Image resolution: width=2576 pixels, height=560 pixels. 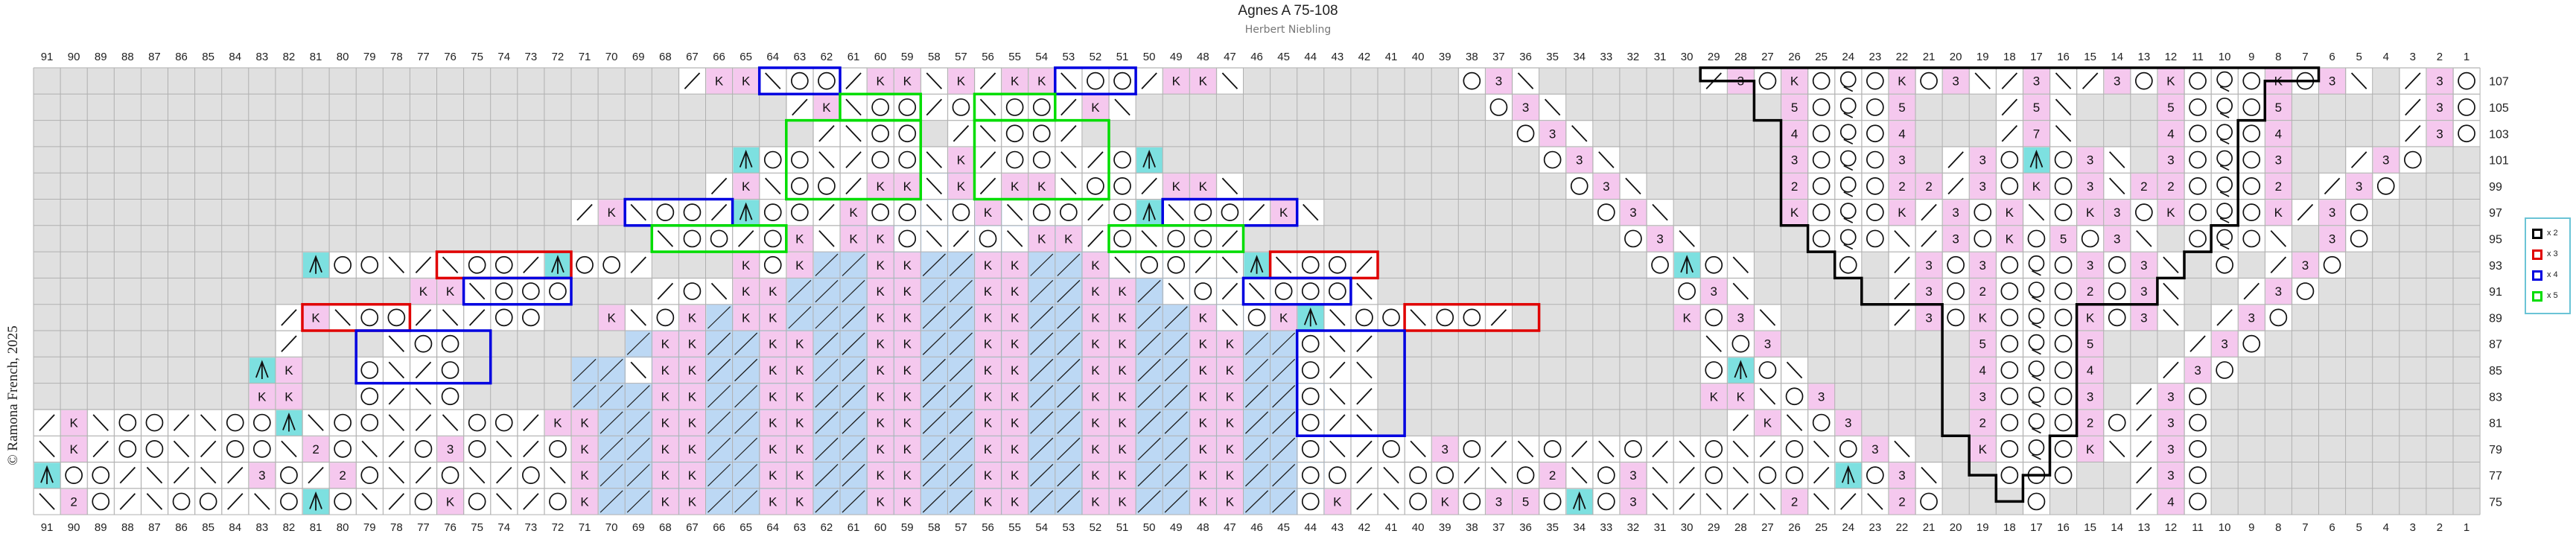 What do you see at coordinates (907, 57) in the screenshot?
I see `column-number-top: 59` at bounding box center [907, 57].